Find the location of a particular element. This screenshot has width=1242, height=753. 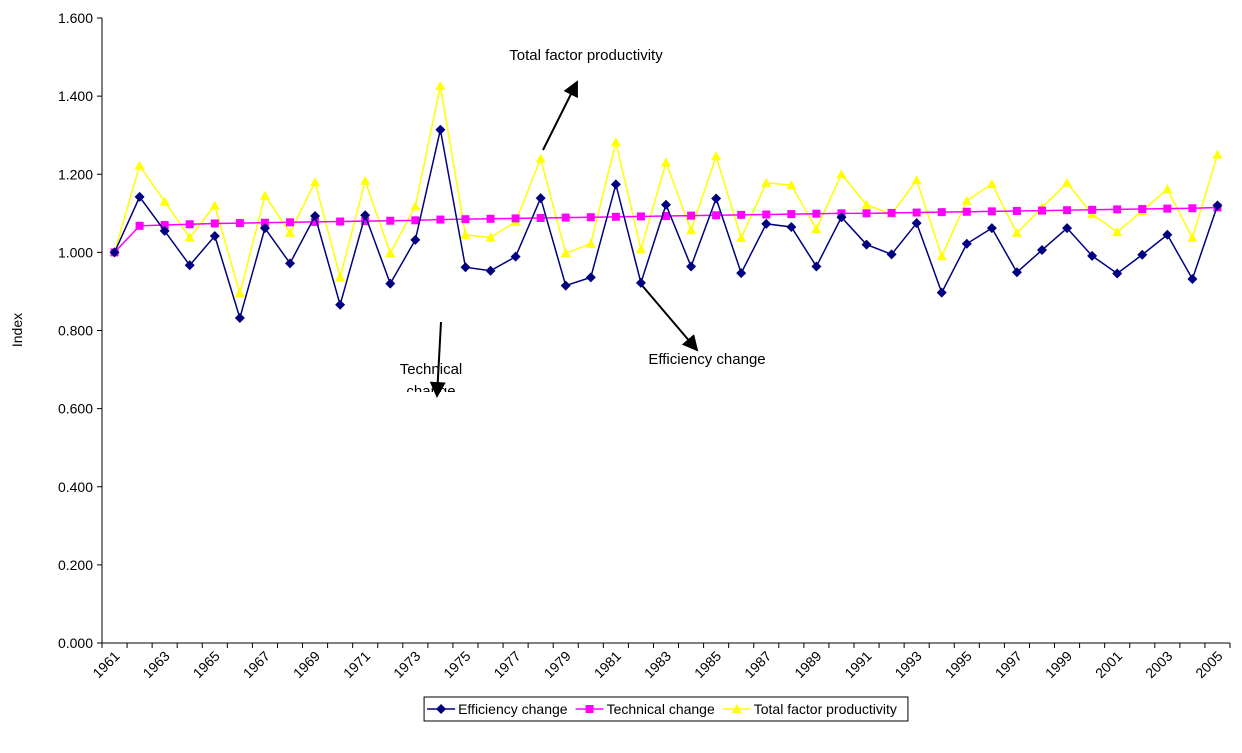

series-markers is located at coordinates (666, 230).